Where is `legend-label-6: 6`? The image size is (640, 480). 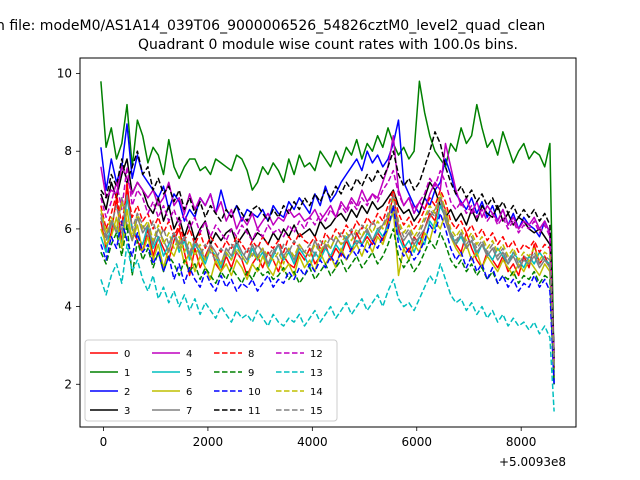
legend-label-6: 6 is located at coordinates (189, 392).